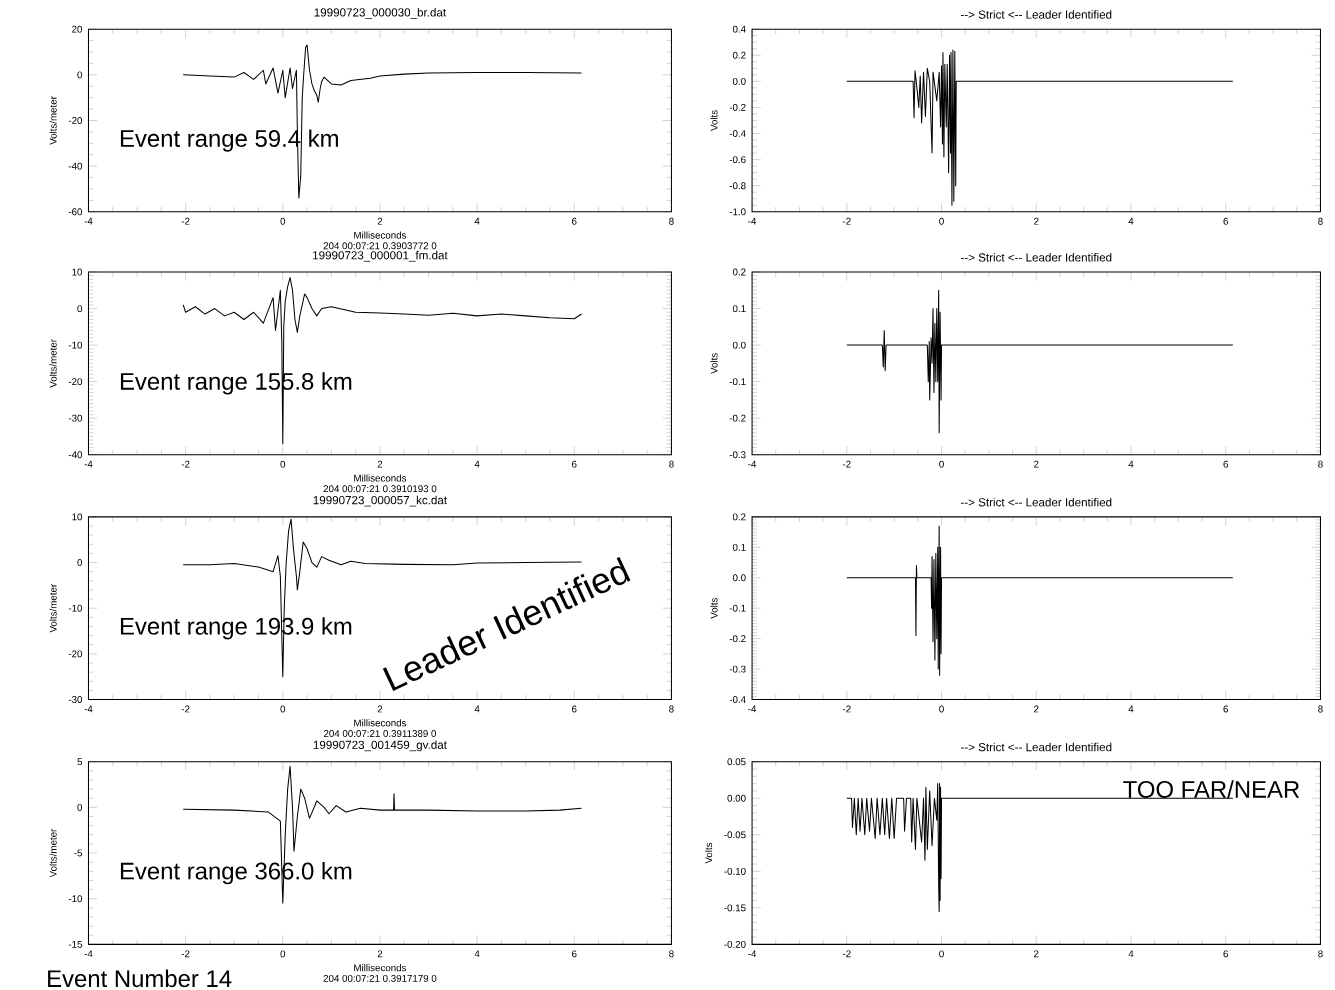  What do you see at coordinates (735, 944) in the screenshot?
I see `y-tick-label: -0.20` at bounding box center [735, 944].